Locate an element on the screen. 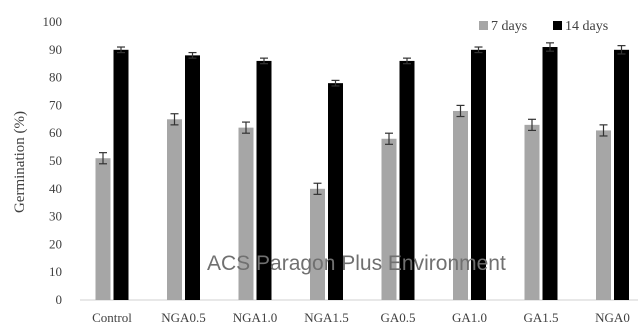 Image resolution: width=638 pixels, height=326 pixels. legend: 7 days 14 days is located at coordinates (543, 26).